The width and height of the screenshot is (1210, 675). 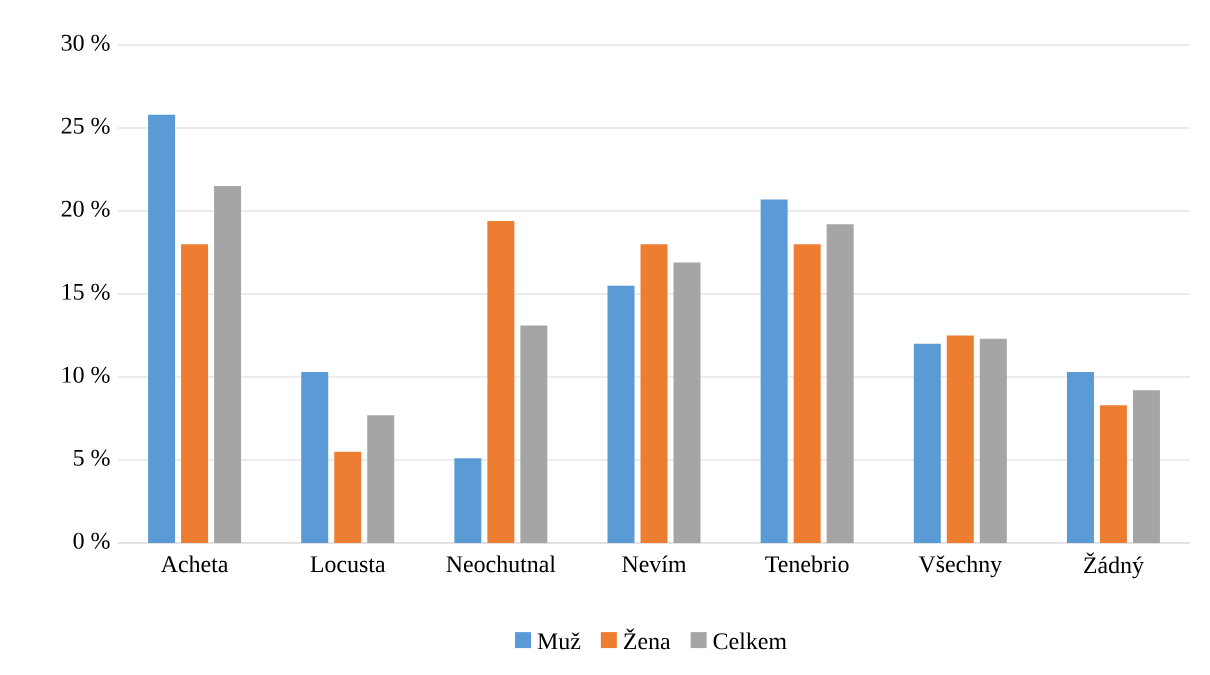 What do you see at coordinates (647, 639) in the screenshot?
I see `legend-label: Žena` at bounding box center [647, 639].